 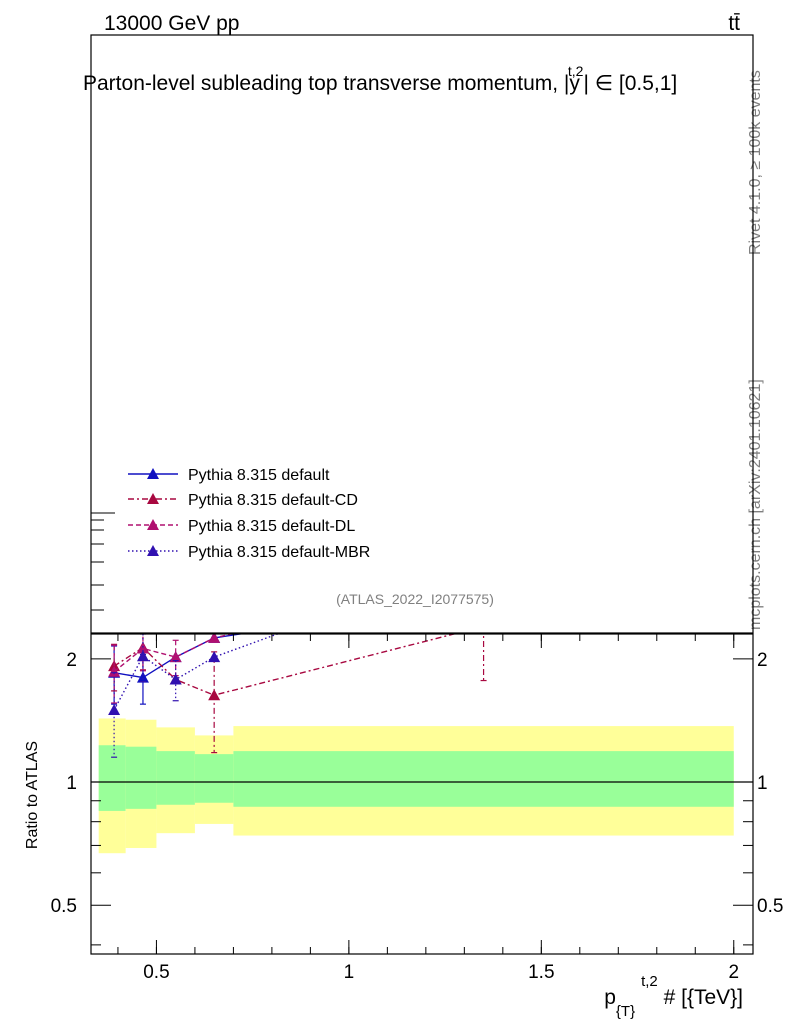 I want to click on legend-marker-default-dl, so click(x=153, y=524).